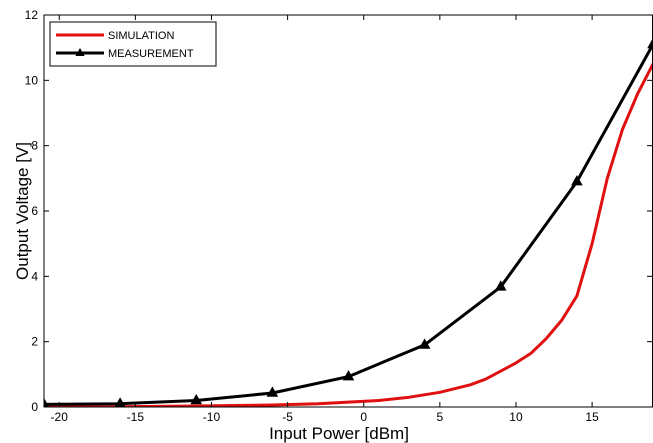 This screenshot has width=653, height=443. I want to click on legend-label-measurement: MEASUREMENT, so click(151, 54).